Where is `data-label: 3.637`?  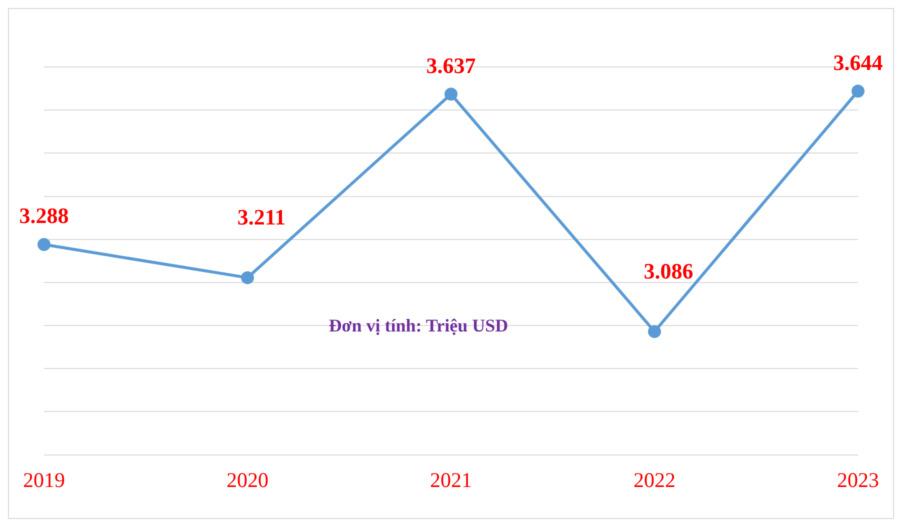
data-label: 3.637 is located at coordinates (451, 65).